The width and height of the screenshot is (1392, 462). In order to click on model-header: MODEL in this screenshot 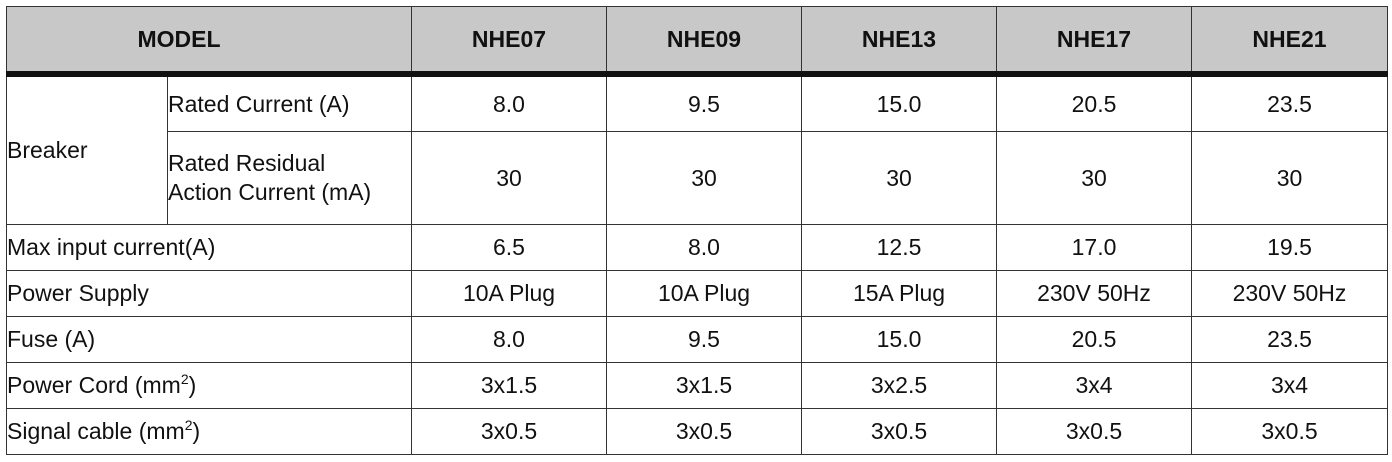, I will do `click(209, 40)`.